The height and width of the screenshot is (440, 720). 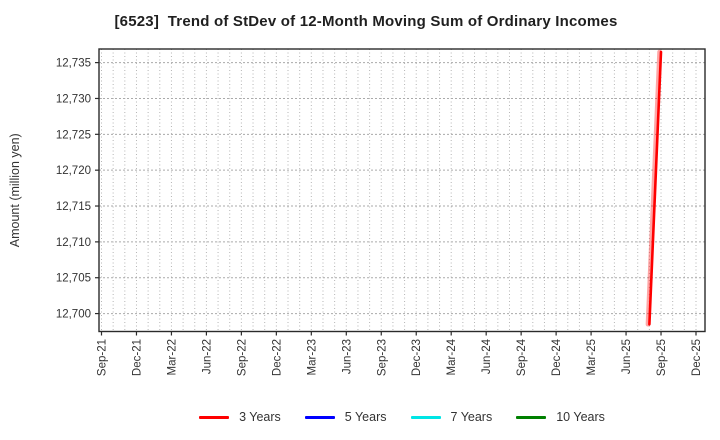 What do you see at coordinates (242, 357) in the screenshot?
I see `x-tick-label: Sep-22` at bounding box center [242, 357].